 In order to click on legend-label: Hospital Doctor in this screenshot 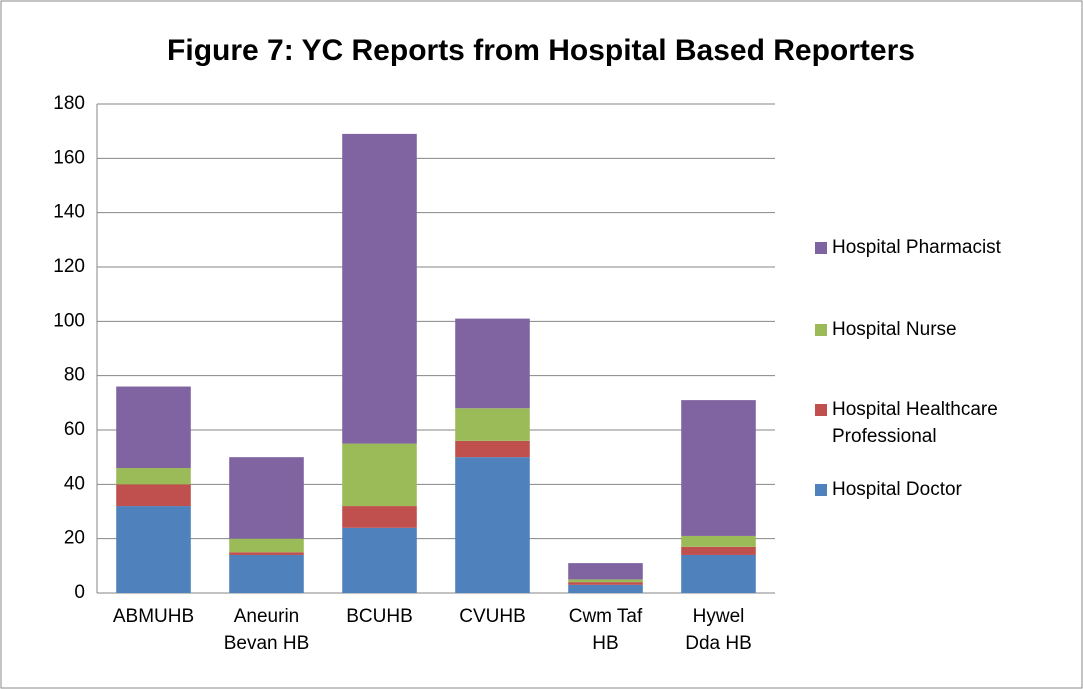, I will do `click(897, 489)`.